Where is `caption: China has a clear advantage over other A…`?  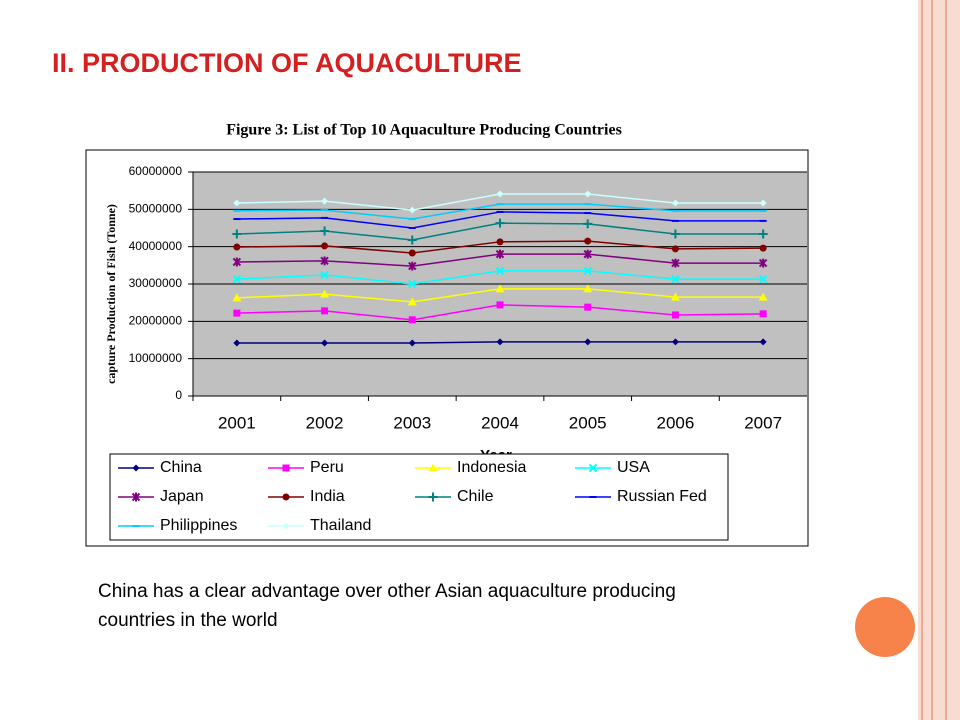
caption: China has a clear advantage over other A… is located at coordinates (387, 606).